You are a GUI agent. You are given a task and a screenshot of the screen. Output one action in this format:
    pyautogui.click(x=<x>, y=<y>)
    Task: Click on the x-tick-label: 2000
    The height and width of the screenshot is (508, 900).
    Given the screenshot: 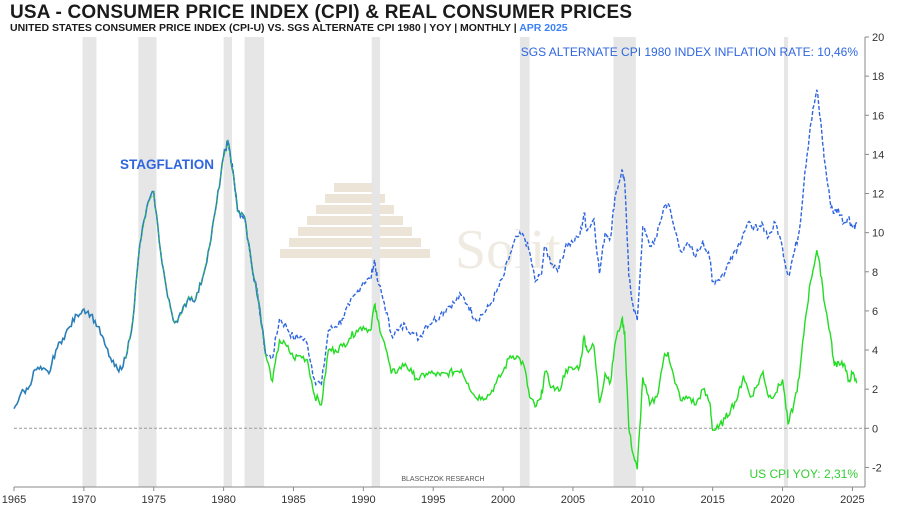 What is the action you would take?
    pyautogui.click(x=503, y=500)
    